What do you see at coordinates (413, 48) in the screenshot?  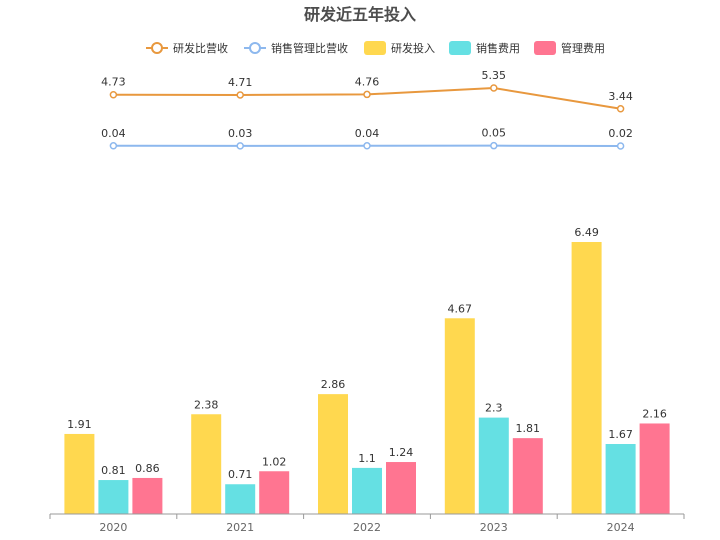 I see `legend-bar-label-0: 研发投入` at bounding box center [413, 48].